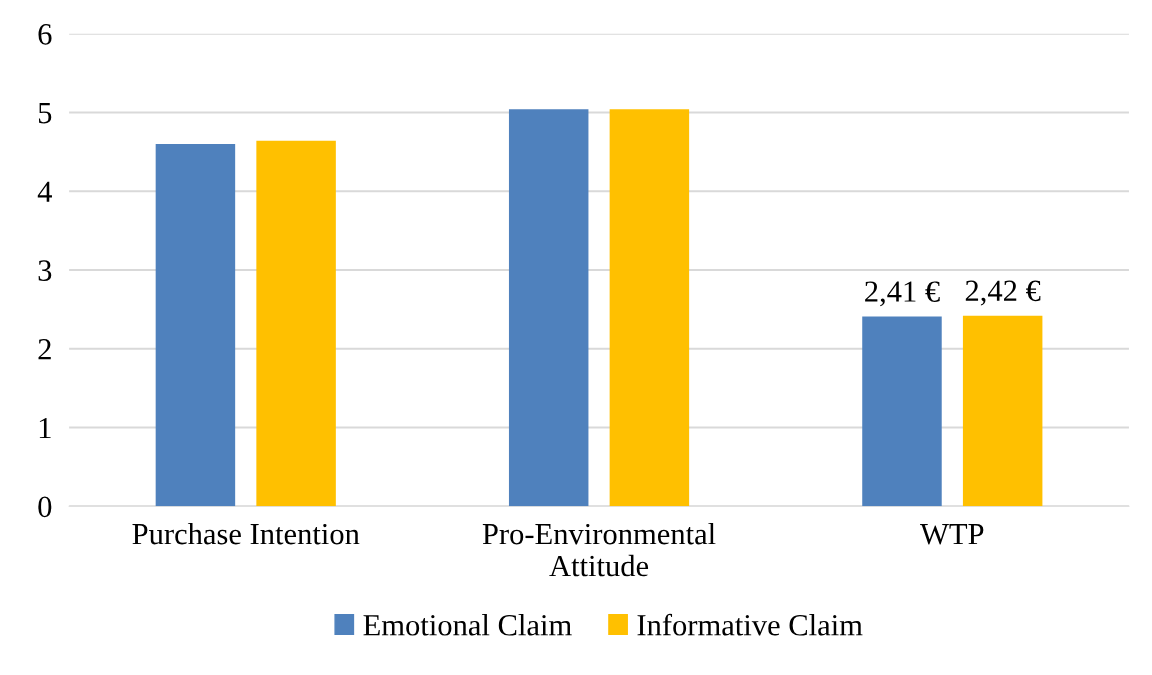 The height and width of the screenshot is (675, 1152). Describe the element at coordinates (467, 625) in the screenshot. I see `legend-label: Emotional Claim` at that location.